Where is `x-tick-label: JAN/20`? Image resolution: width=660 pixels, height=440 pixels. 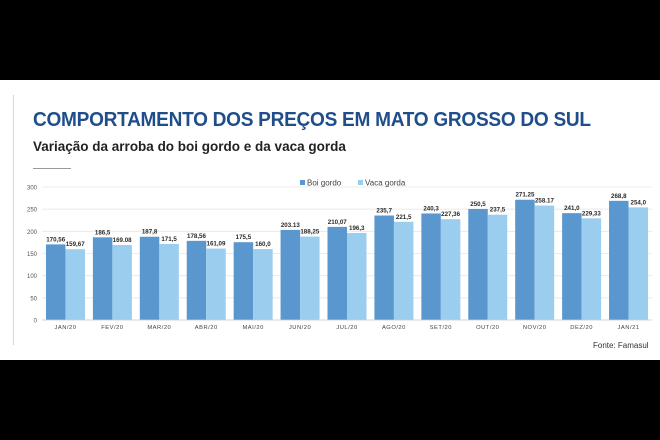 x-tick-label: JAN/20 is located at coordinates (65, 328).